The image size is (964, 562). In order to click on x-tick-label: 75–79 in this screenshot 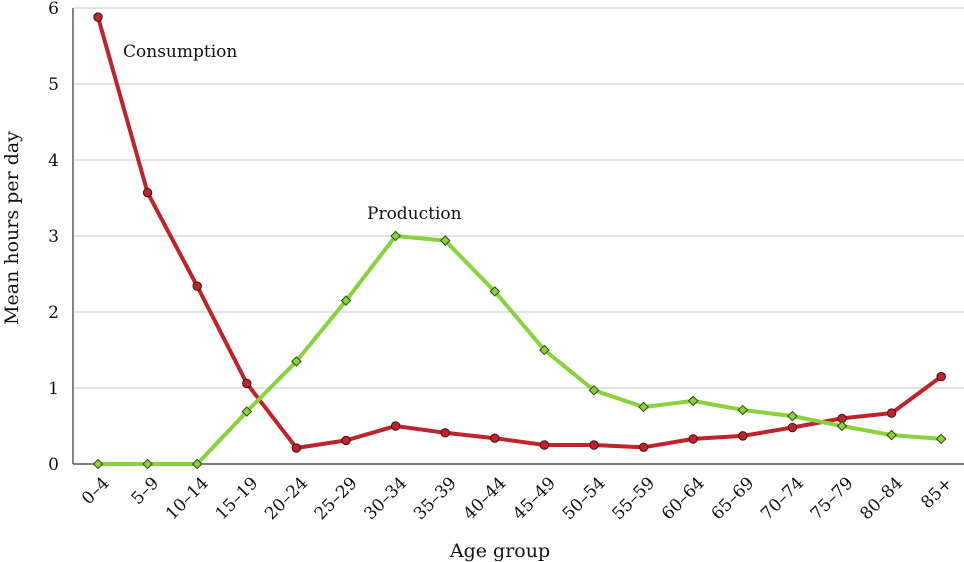, I will do `click(832, 498)`.